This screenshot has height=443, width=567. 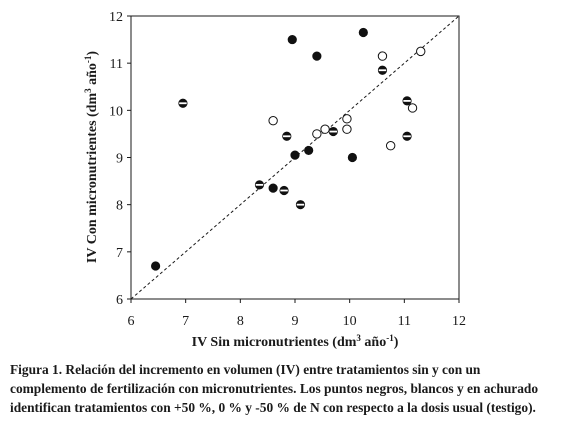 I want to click on x-axis-title: IV Sin micronutrientes (dm3 año-1), so click(x=295, y=341).